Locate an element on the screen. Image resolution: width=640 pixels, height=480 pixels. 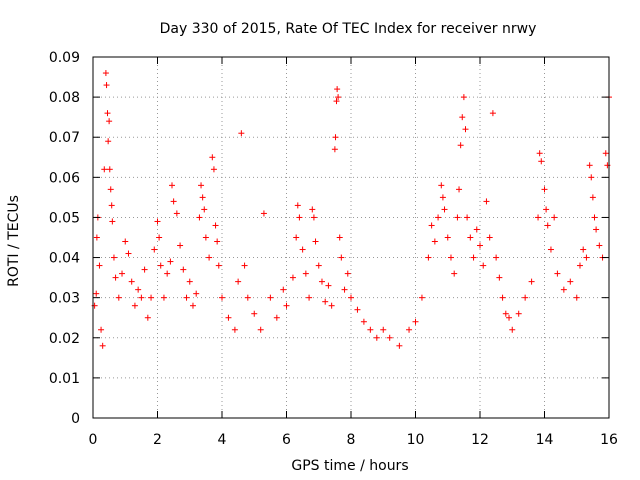
y-tick-label: 0.03 is located at coordinates (64, 299).